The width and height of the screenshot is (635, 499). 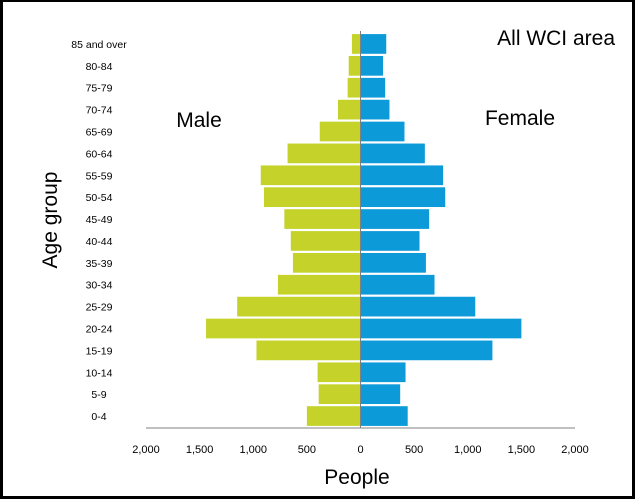 I want to click on age-group-label: 15-19, so click(x=99, y=351).